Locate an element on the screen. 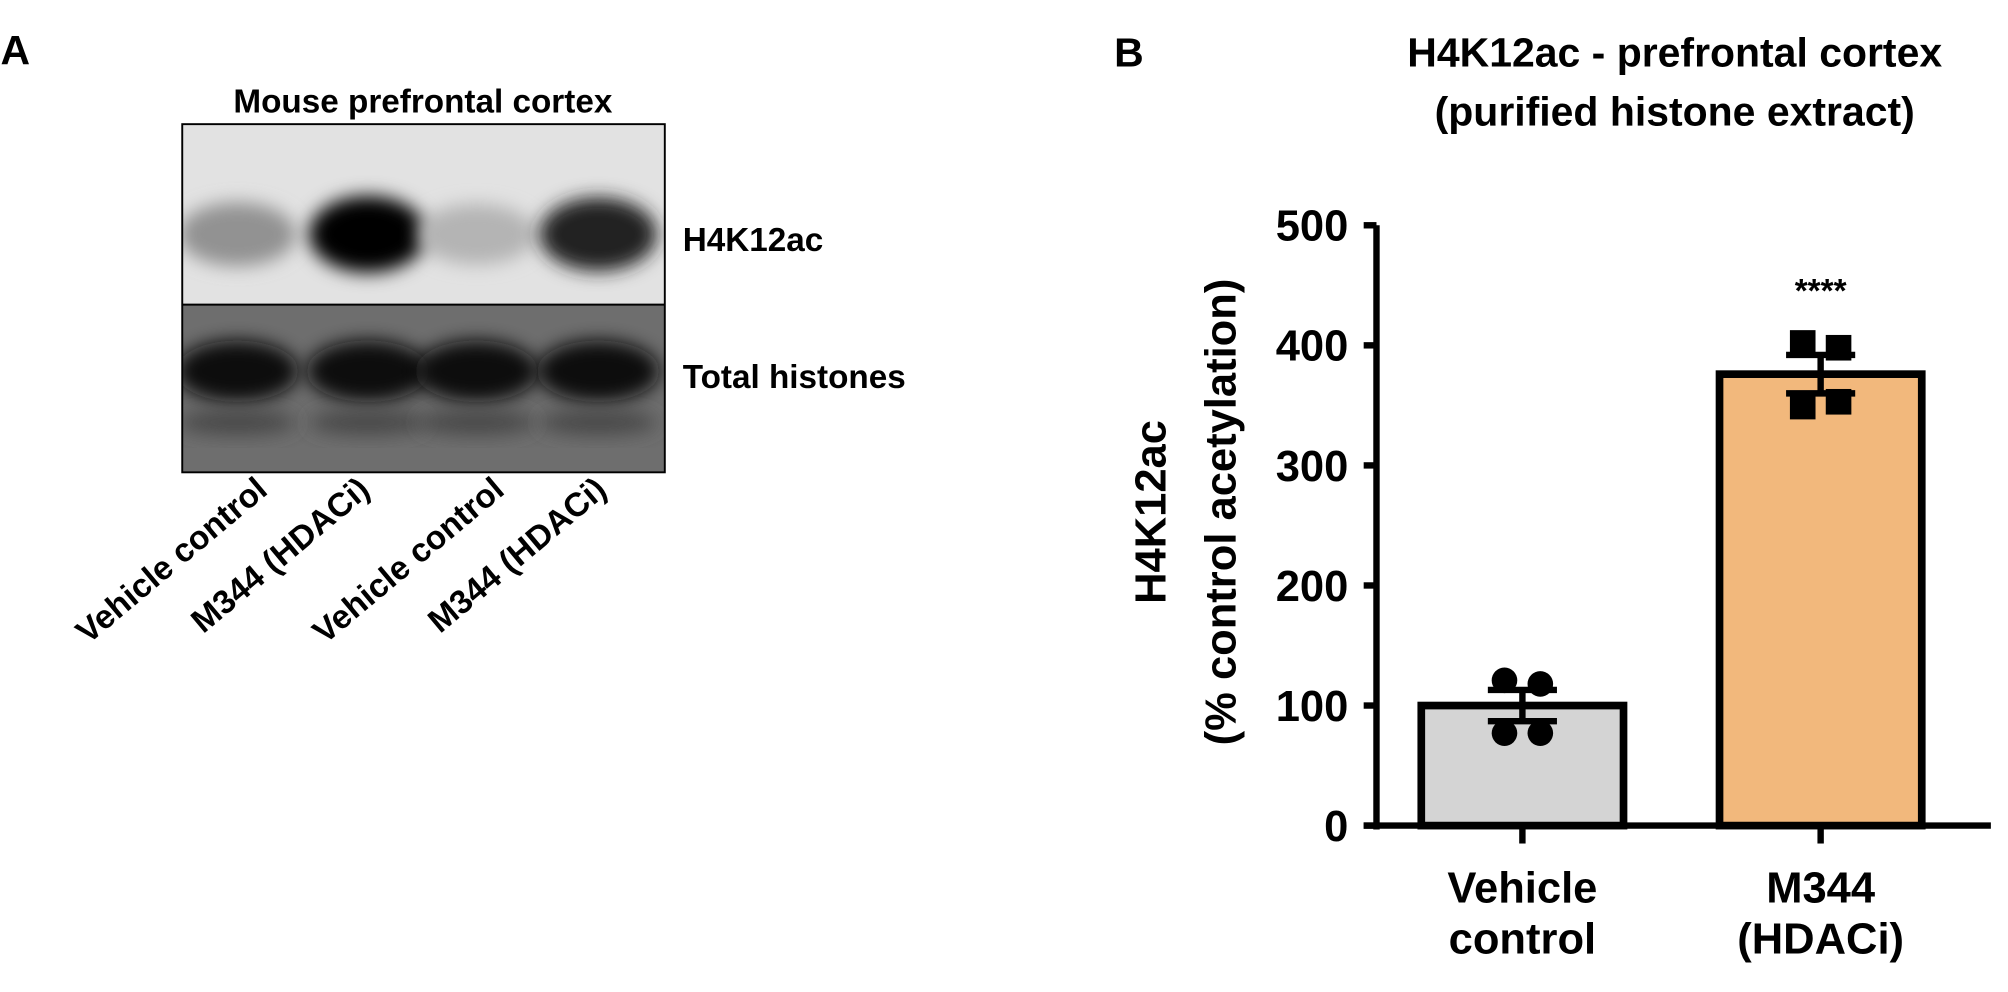  lane-label: M344 (HDACi) is located at coordinates (517, 556).